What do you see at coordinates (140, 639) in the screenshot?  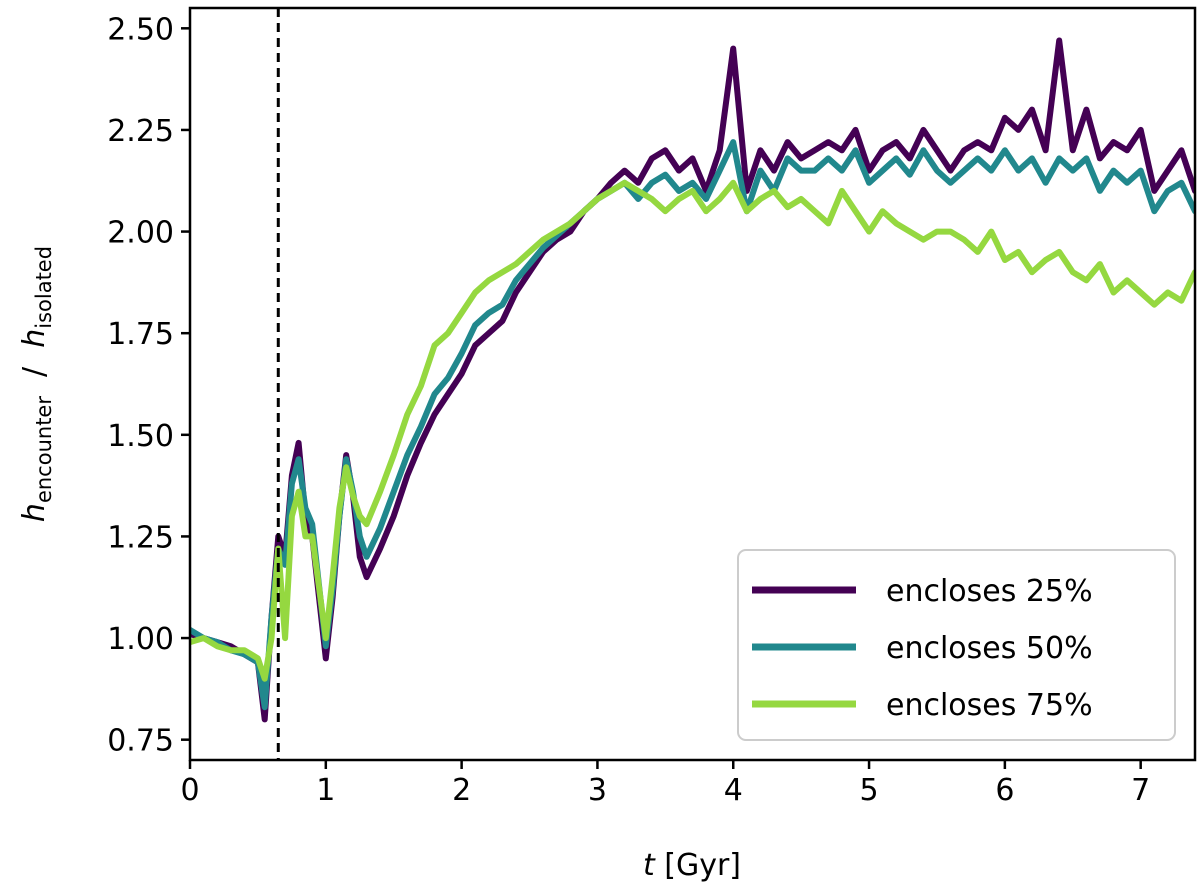 I see `y-tick-label: 1.00` at bounding box center [140, 639].